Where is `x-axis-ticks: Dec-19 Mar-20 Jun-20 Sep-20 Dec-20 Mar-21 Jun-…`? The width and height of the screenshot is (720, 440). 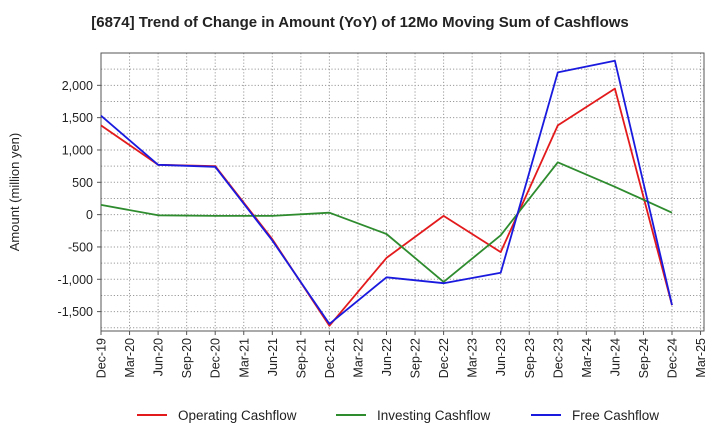
x-axis-ticks: Dec-19 Mar-20 Jun-20 Sep-20 Dec-20 Mar-21 Jun-… is located at coordinates (401, 354).